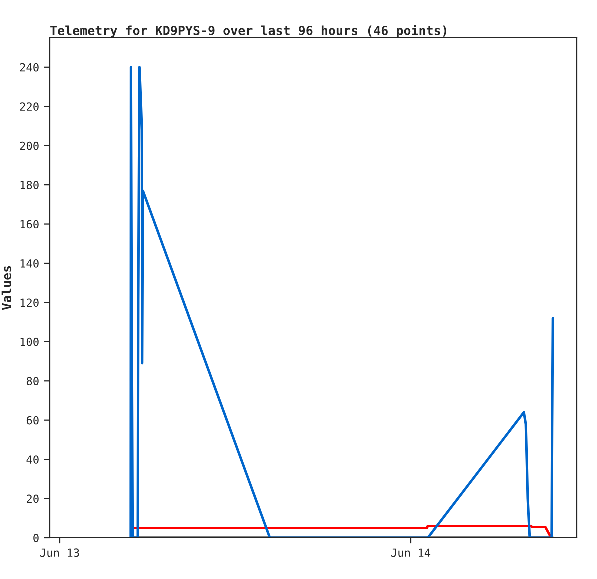 The width and height of the screenshot is (597, 579). I want to click on y-tick-label: 160, so click(29, 224).